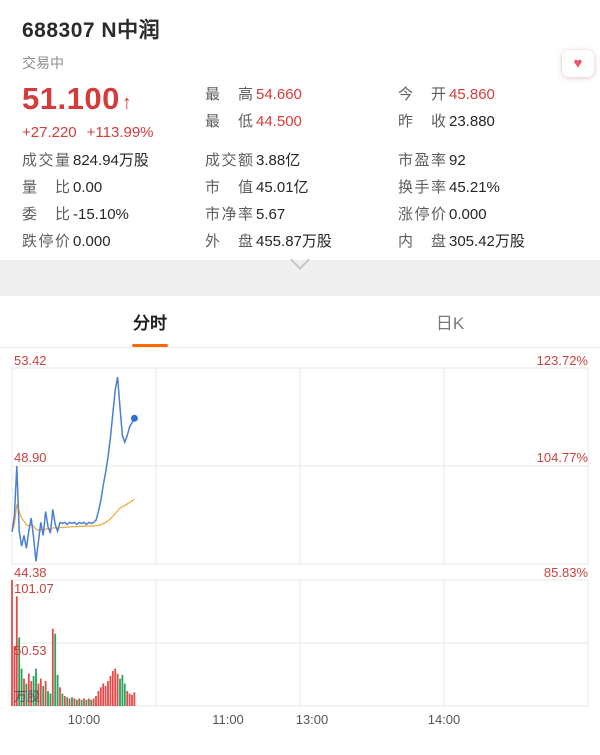  Describe the element at coordinates (91, 30) in the screenshot. I see `stock-title: 688307 N中润` at that location.